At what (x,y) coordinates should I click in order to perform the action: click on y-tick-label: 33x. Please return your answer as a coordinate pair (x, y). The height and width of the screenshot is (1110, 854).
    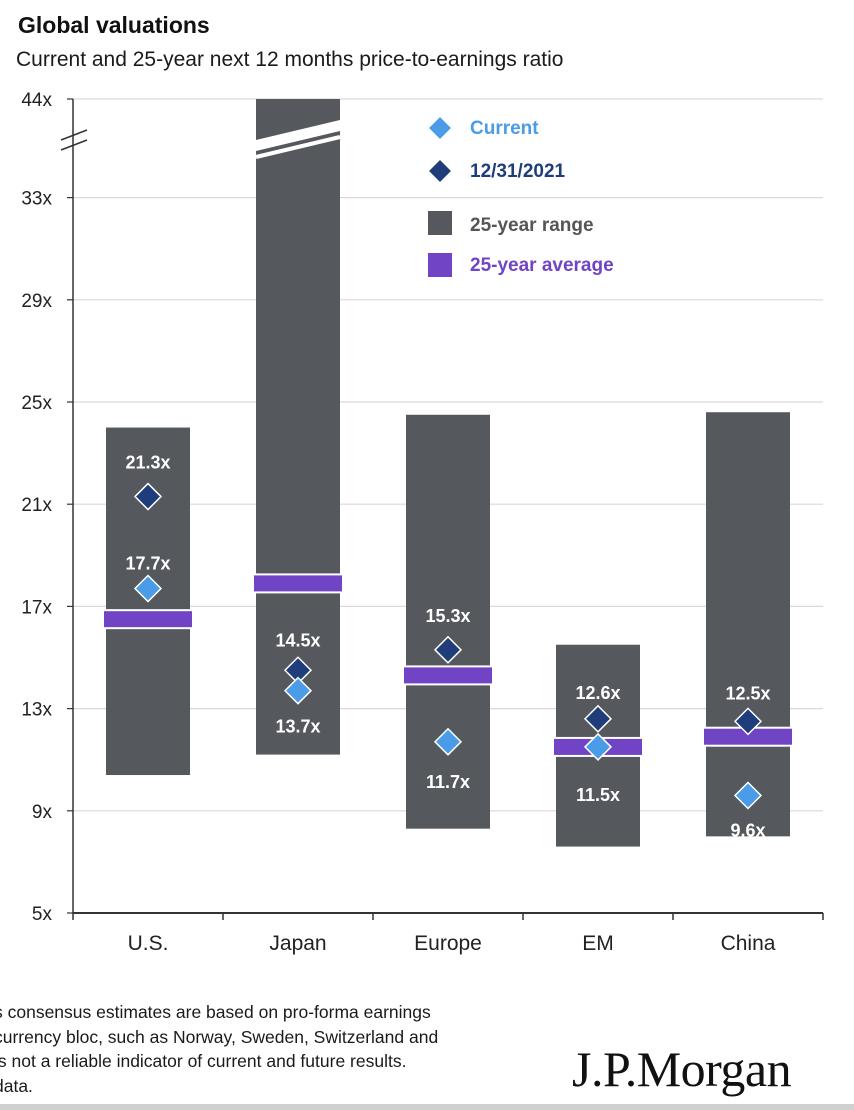
    Looking at the image, I should click on (36, 199).